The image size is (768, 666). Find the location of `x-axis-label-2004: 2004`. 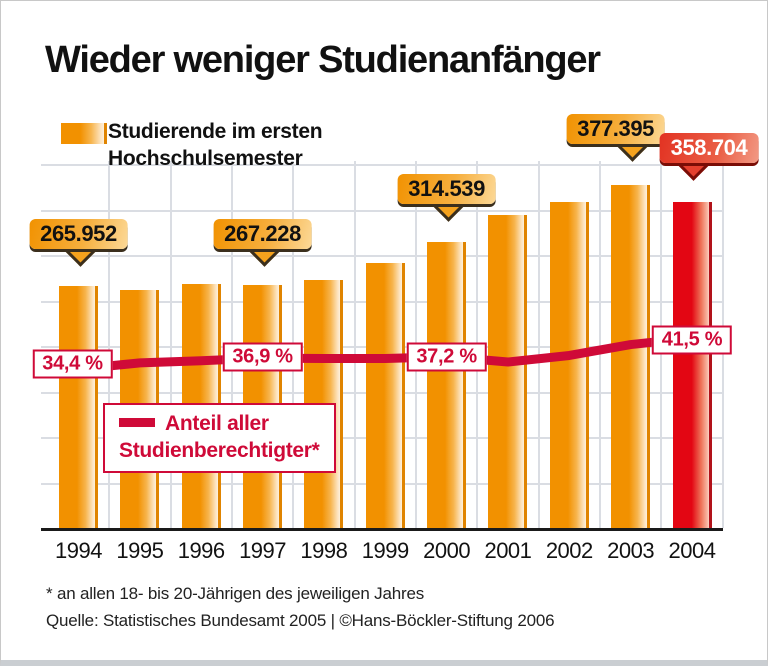

x-axis-label-2004: 2004 is located at coordinates (692, 550).